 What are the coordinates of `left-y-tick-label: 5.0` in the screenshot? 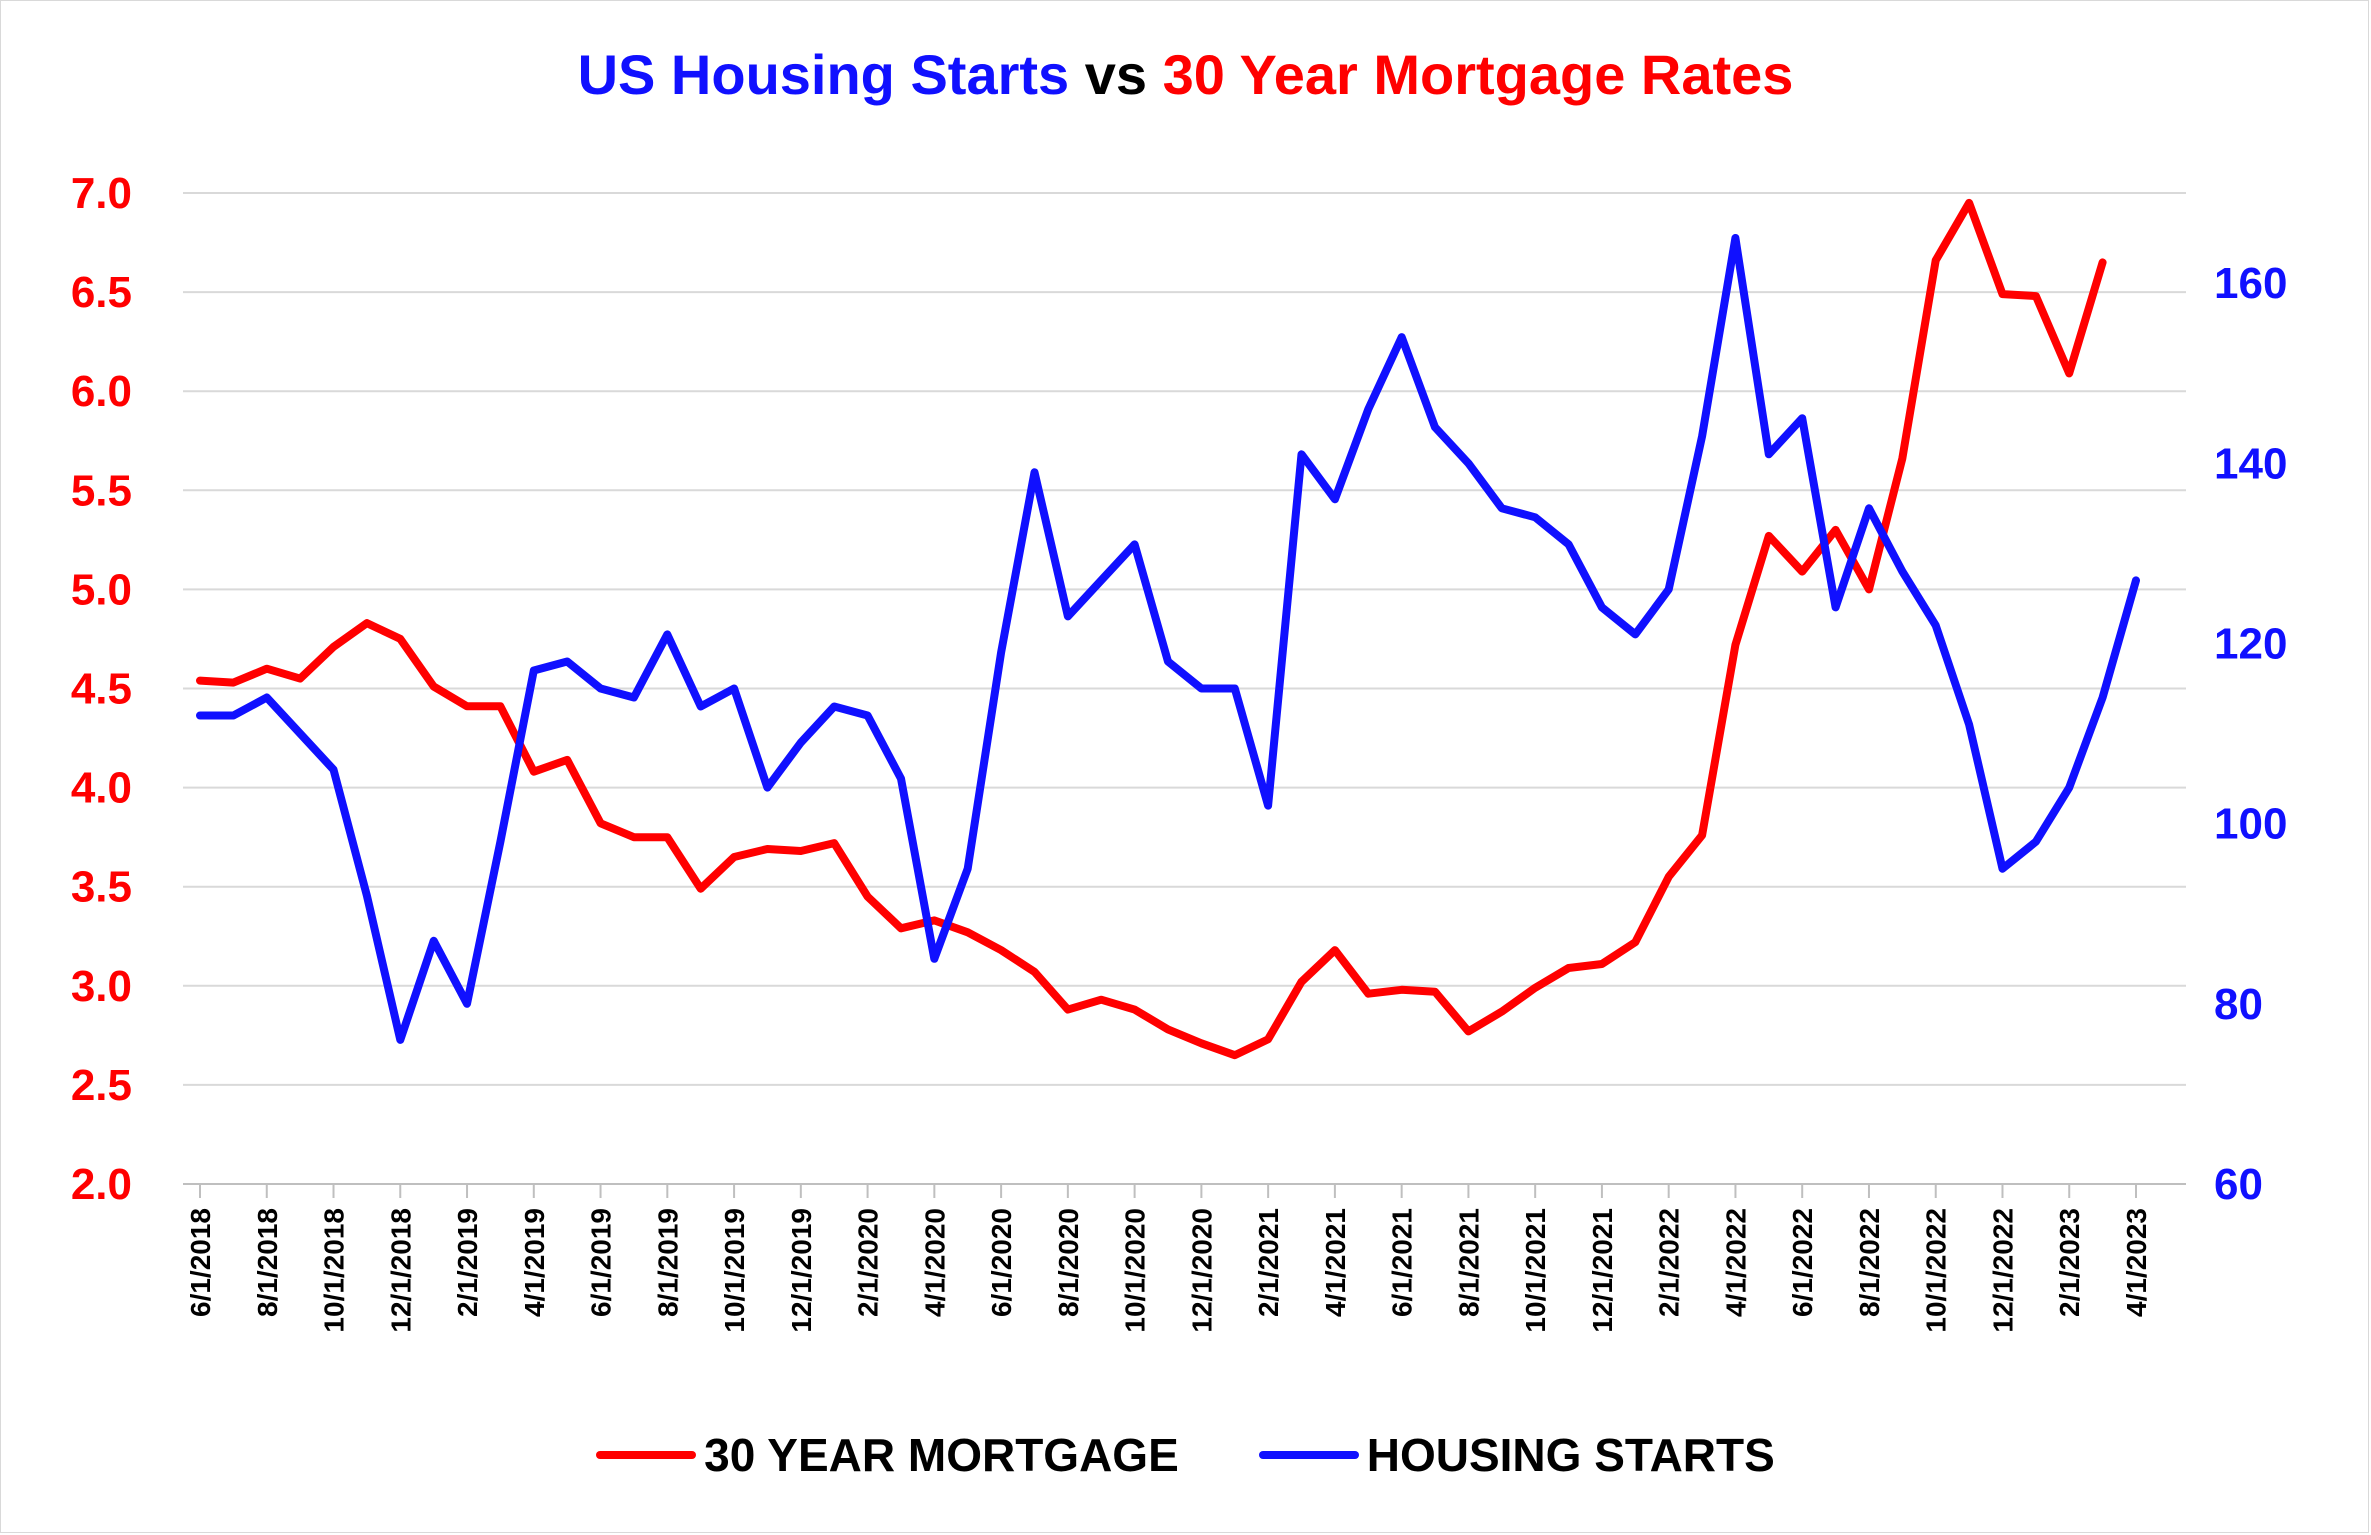 It's located at (101, 589).